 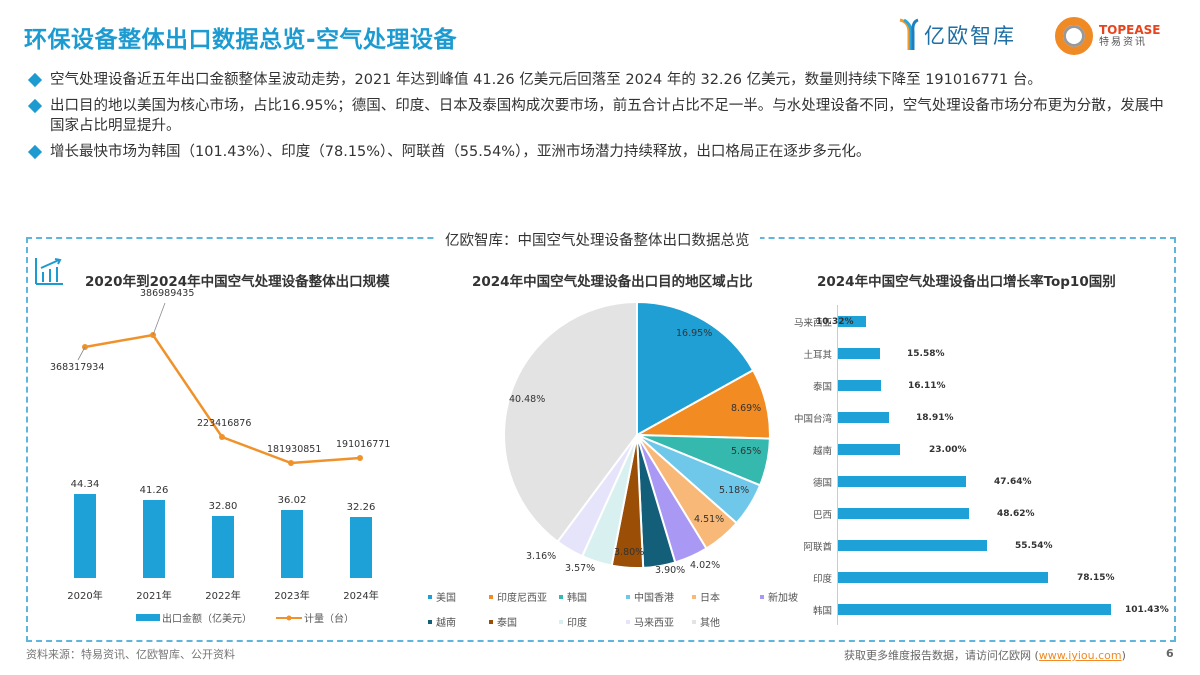 What do you see at coordinates (943, 577) in the screenshot?
I see `hbar-india` at bounding box center [943, 577].